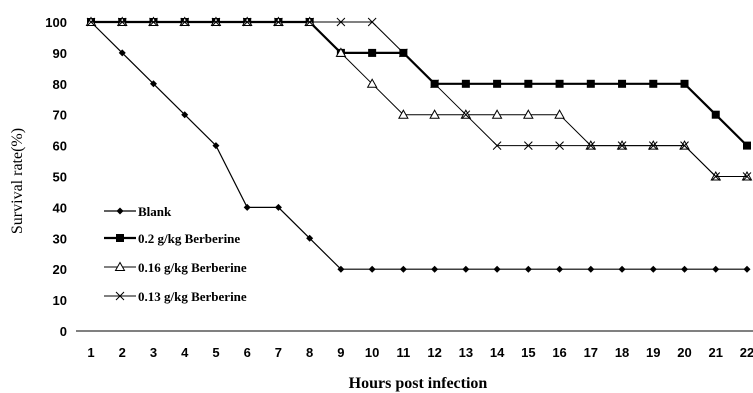 The height and width of the screenshot is (393, 753). What do you see at coordinates (591, 352) in the screenshot?
I see `x-tick-label: 17` at bounding box center [591, 352].